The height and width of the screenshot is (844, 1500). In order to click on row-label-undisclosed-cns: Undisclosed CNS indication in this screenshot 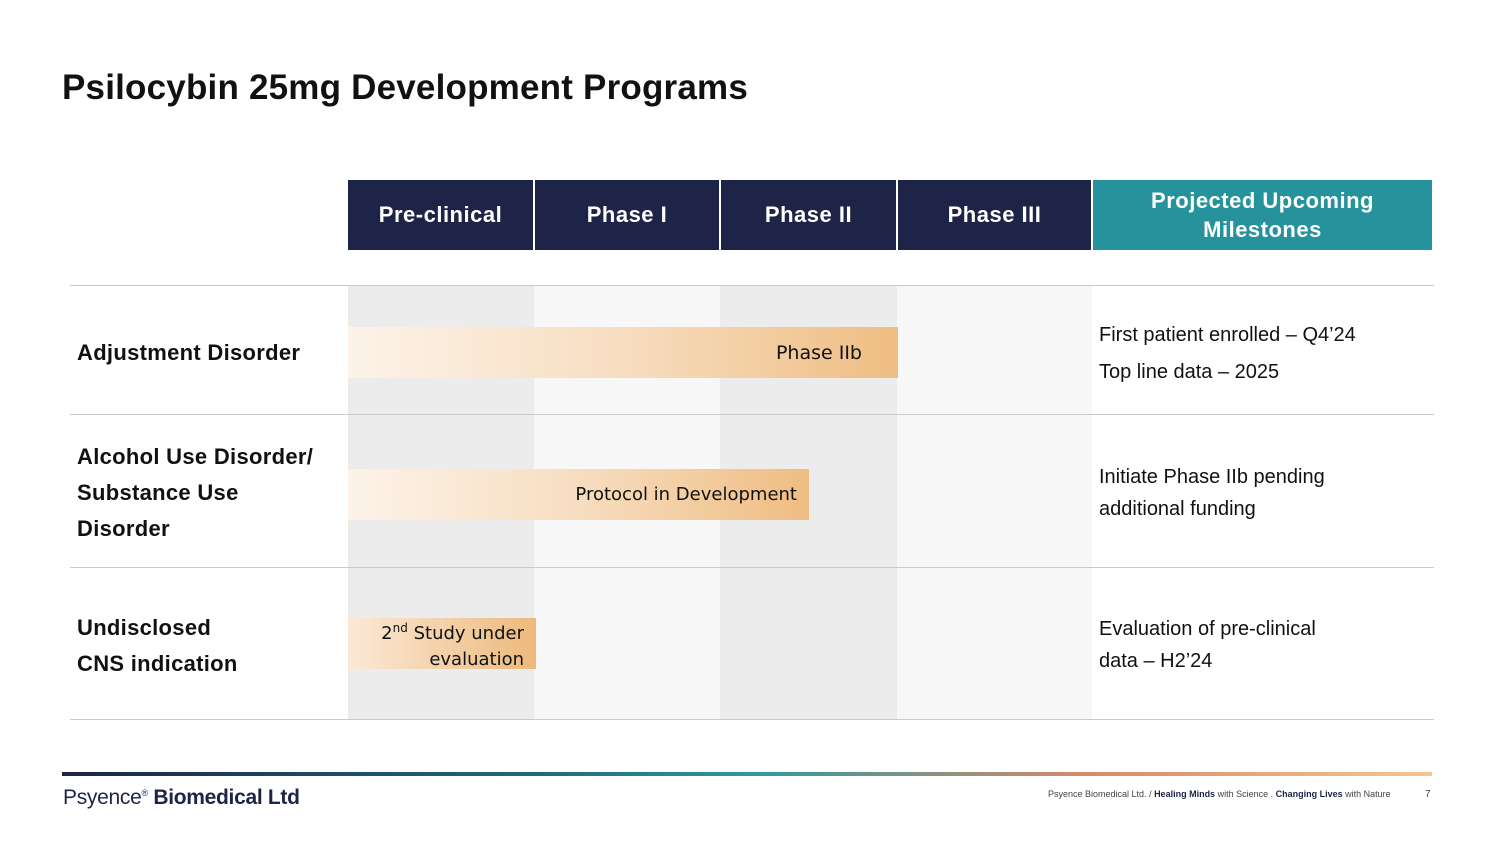, I will do `click(157, 645)`.